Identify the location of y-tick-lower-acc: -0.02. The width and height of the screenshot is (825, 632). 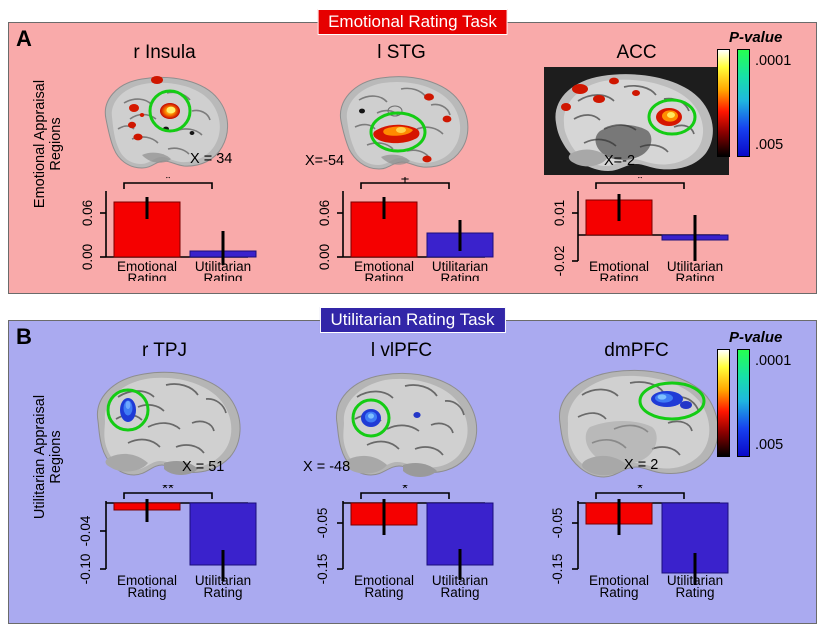
(559, 261).